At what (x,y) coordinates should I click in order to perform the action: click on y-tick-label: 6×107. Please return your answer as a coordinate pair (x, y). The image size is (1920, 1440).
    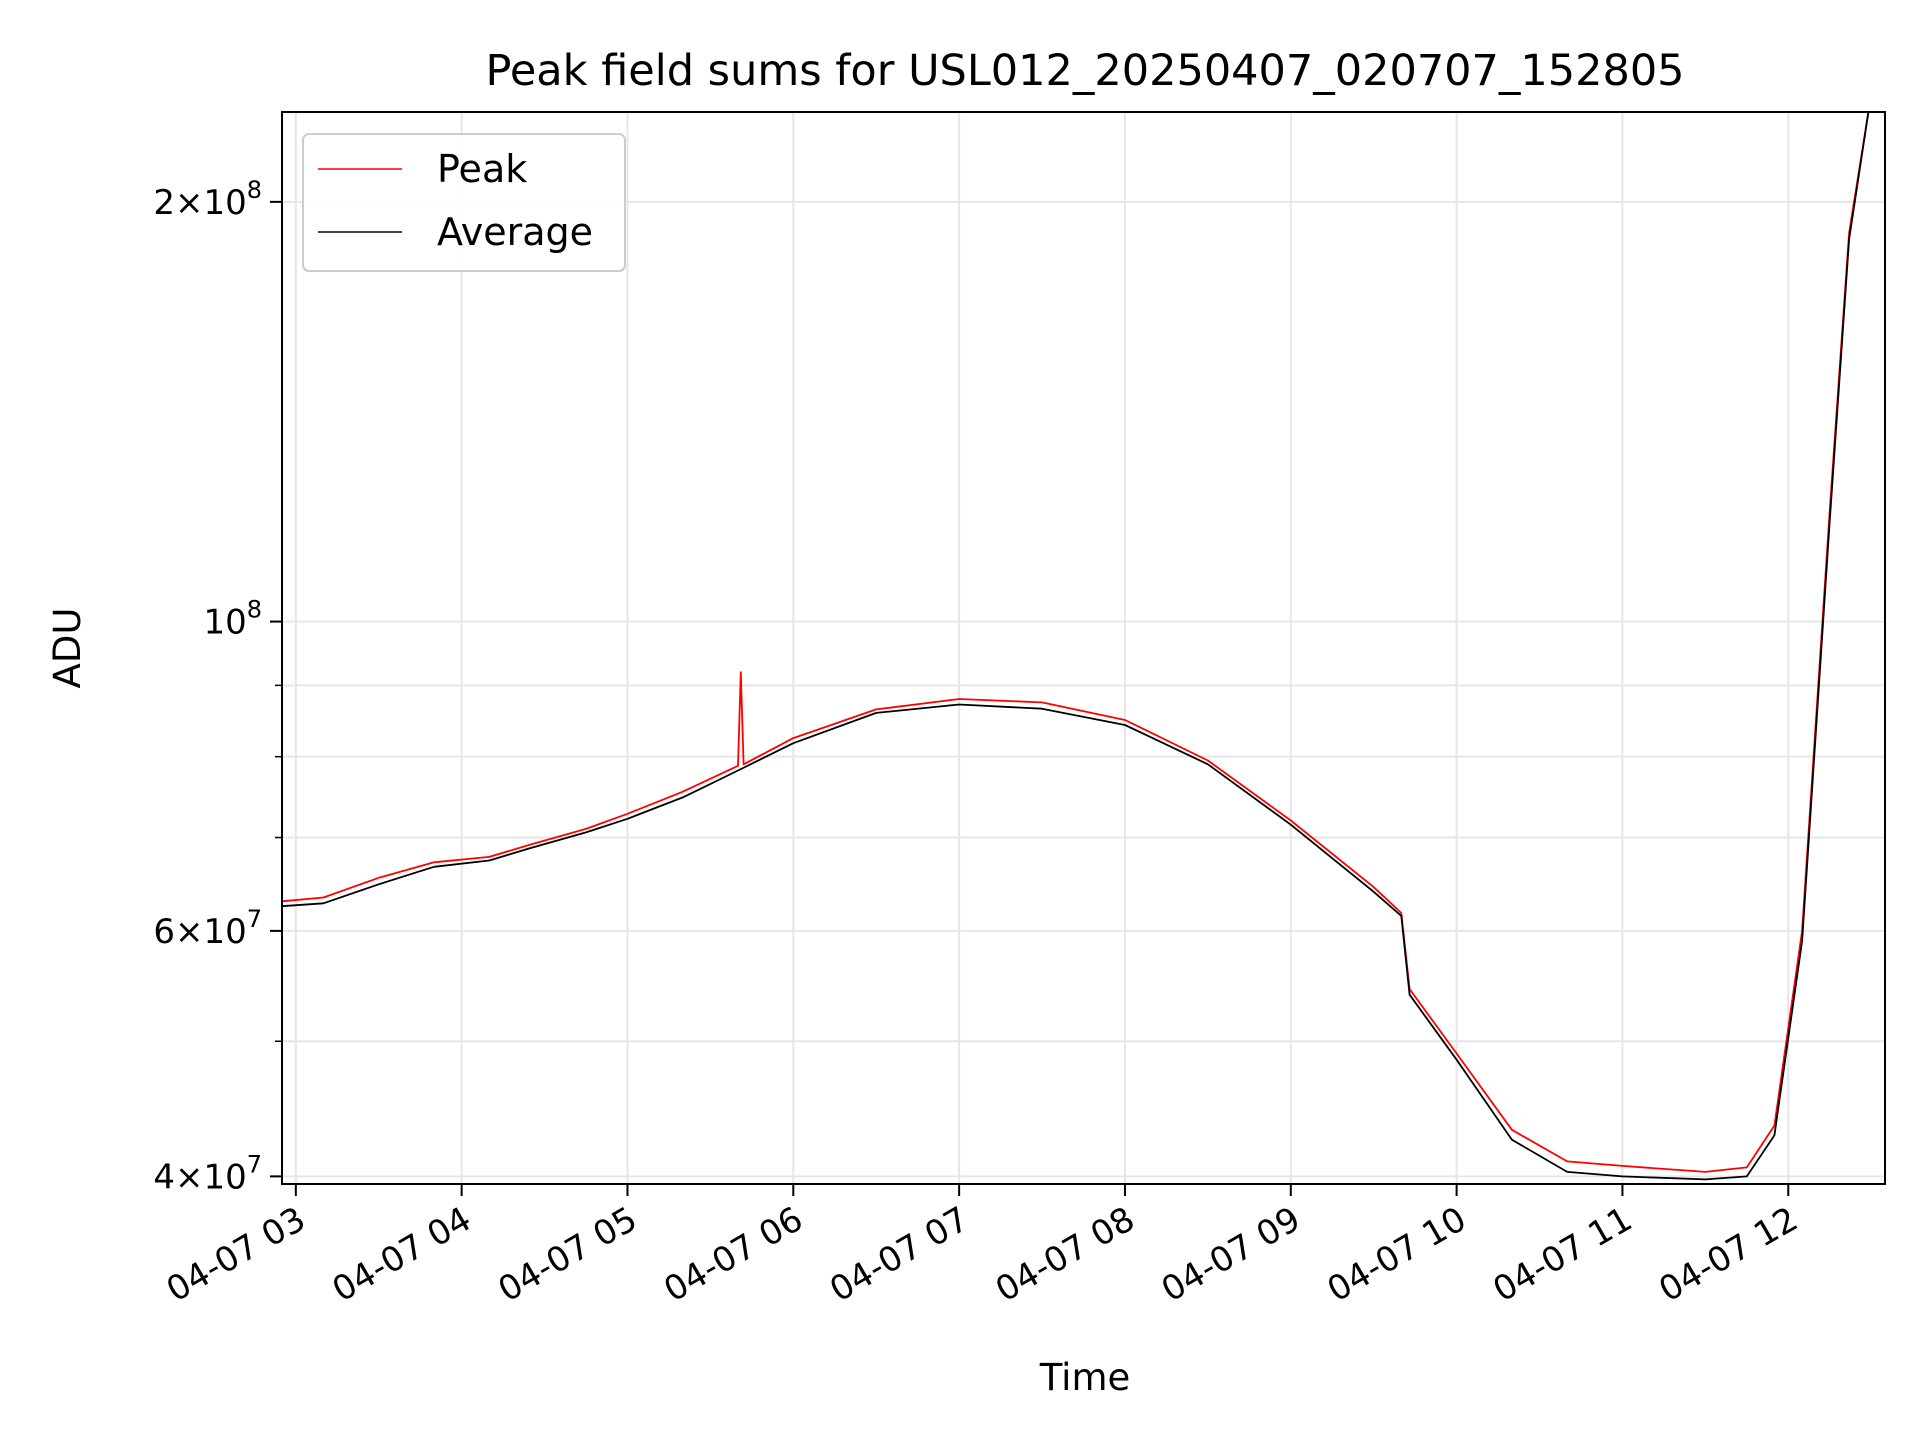
    Looking at the image, I should click on (207, 928).